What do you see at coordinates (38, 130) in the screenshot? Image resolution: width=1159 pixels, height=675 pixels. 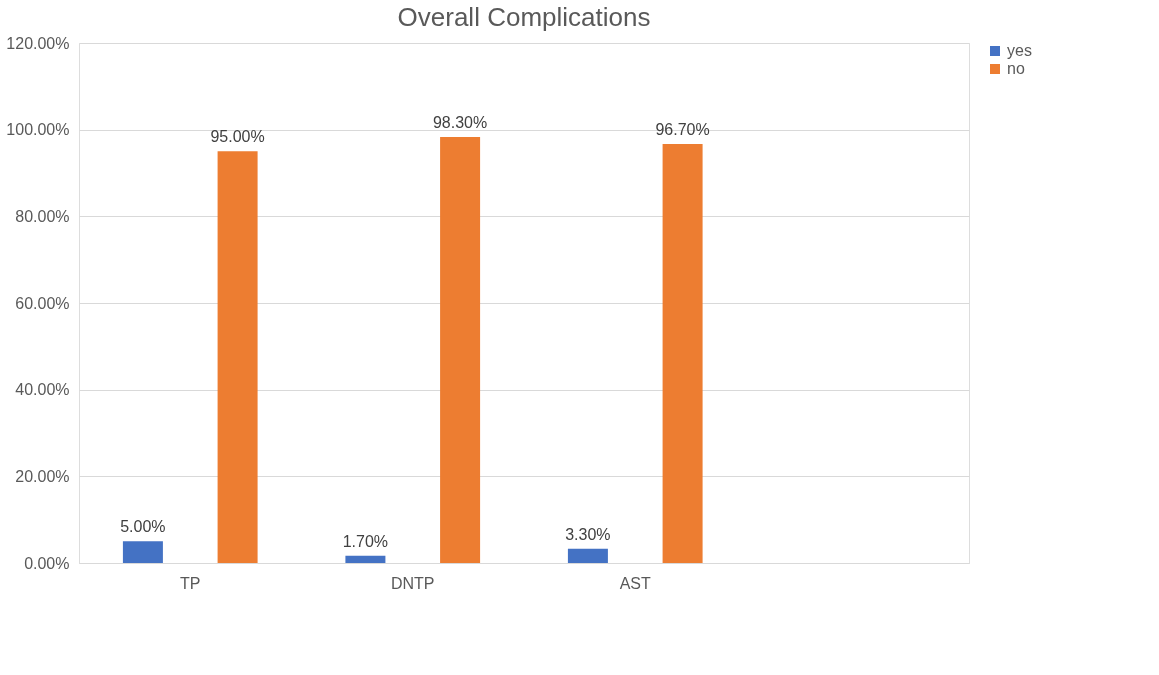 I see `y-tick-label: 100.00%` at bounding box center [38, 130].